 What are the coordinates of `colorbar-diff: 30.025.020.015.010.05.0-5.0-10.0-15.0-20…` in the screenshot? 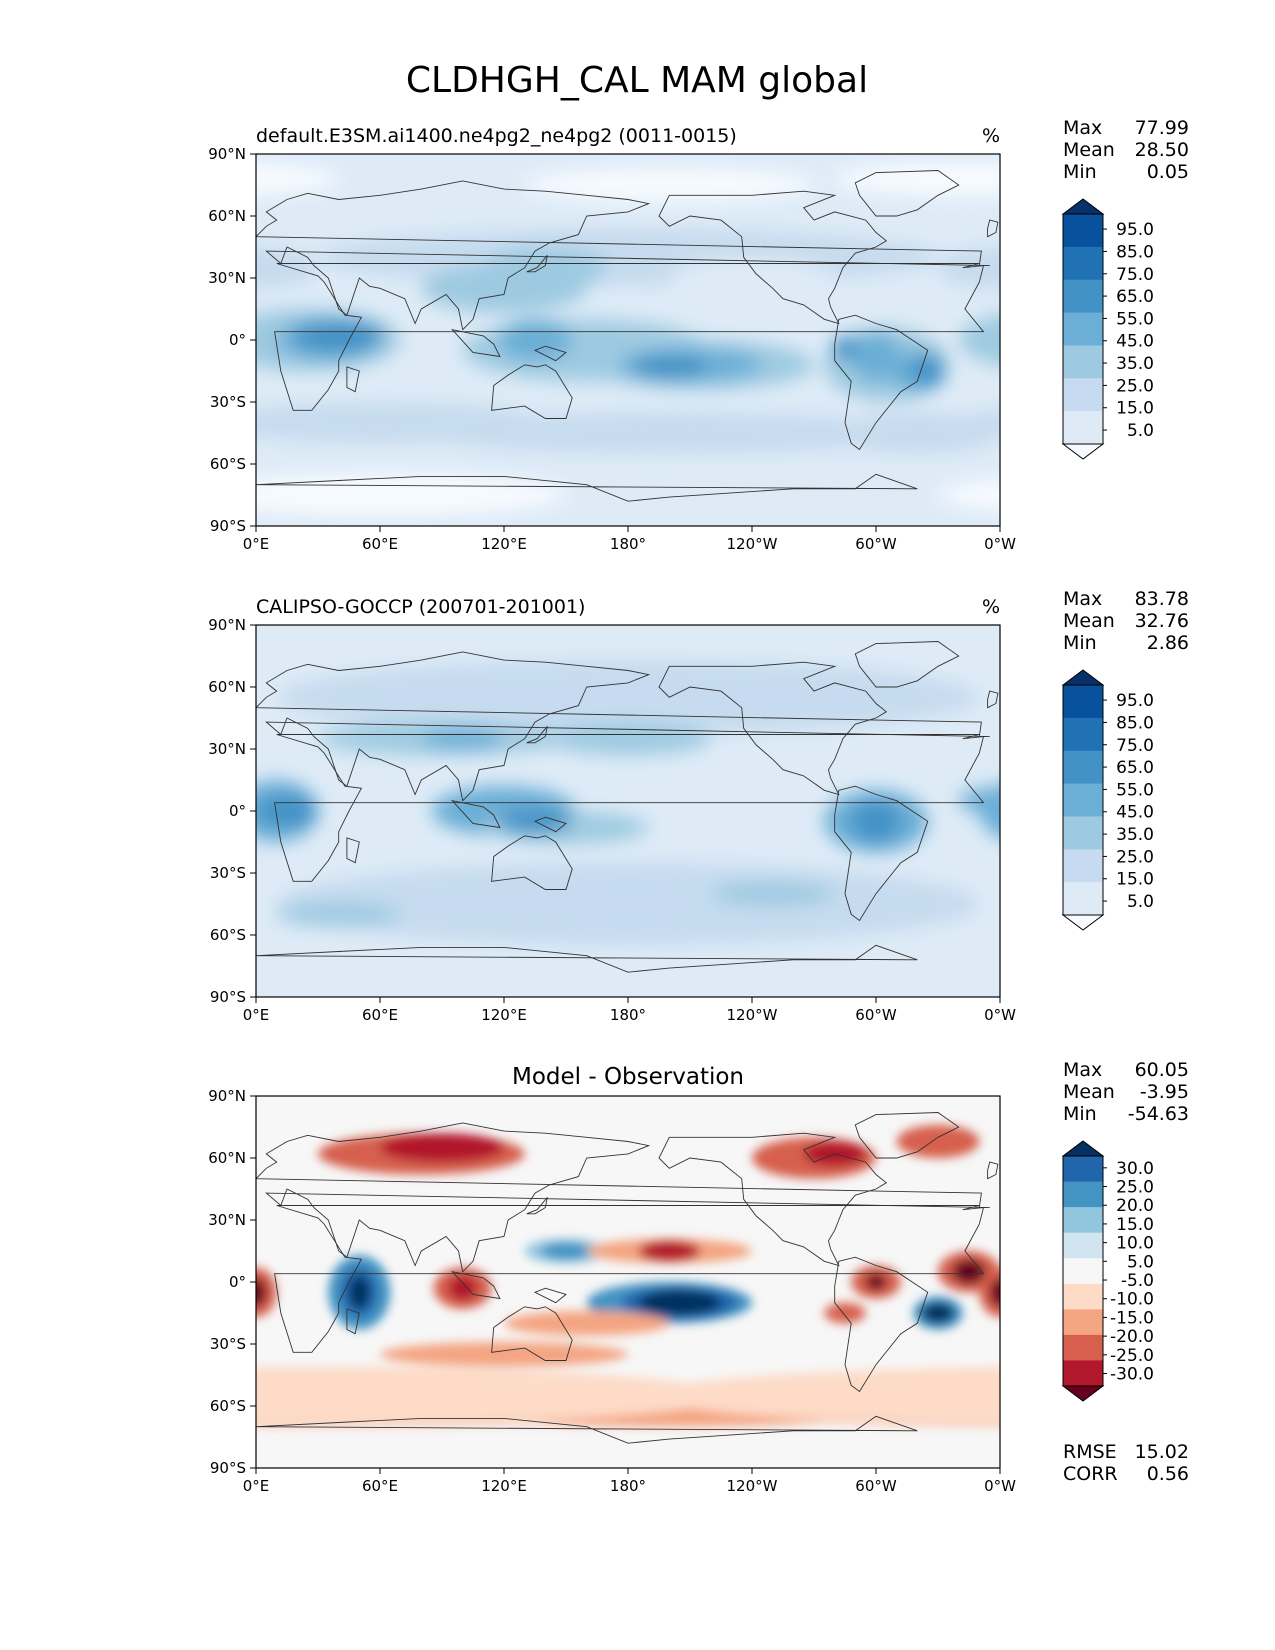 It's located at (1107, 1271).